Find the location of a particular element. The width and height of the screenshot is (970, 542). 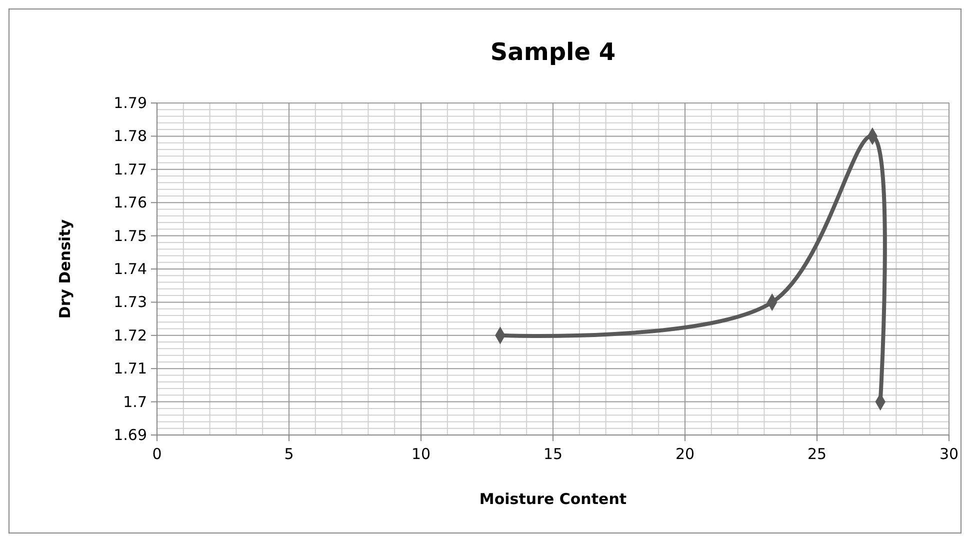

x-tick-label: 10 is located at coordinates (421, 454).